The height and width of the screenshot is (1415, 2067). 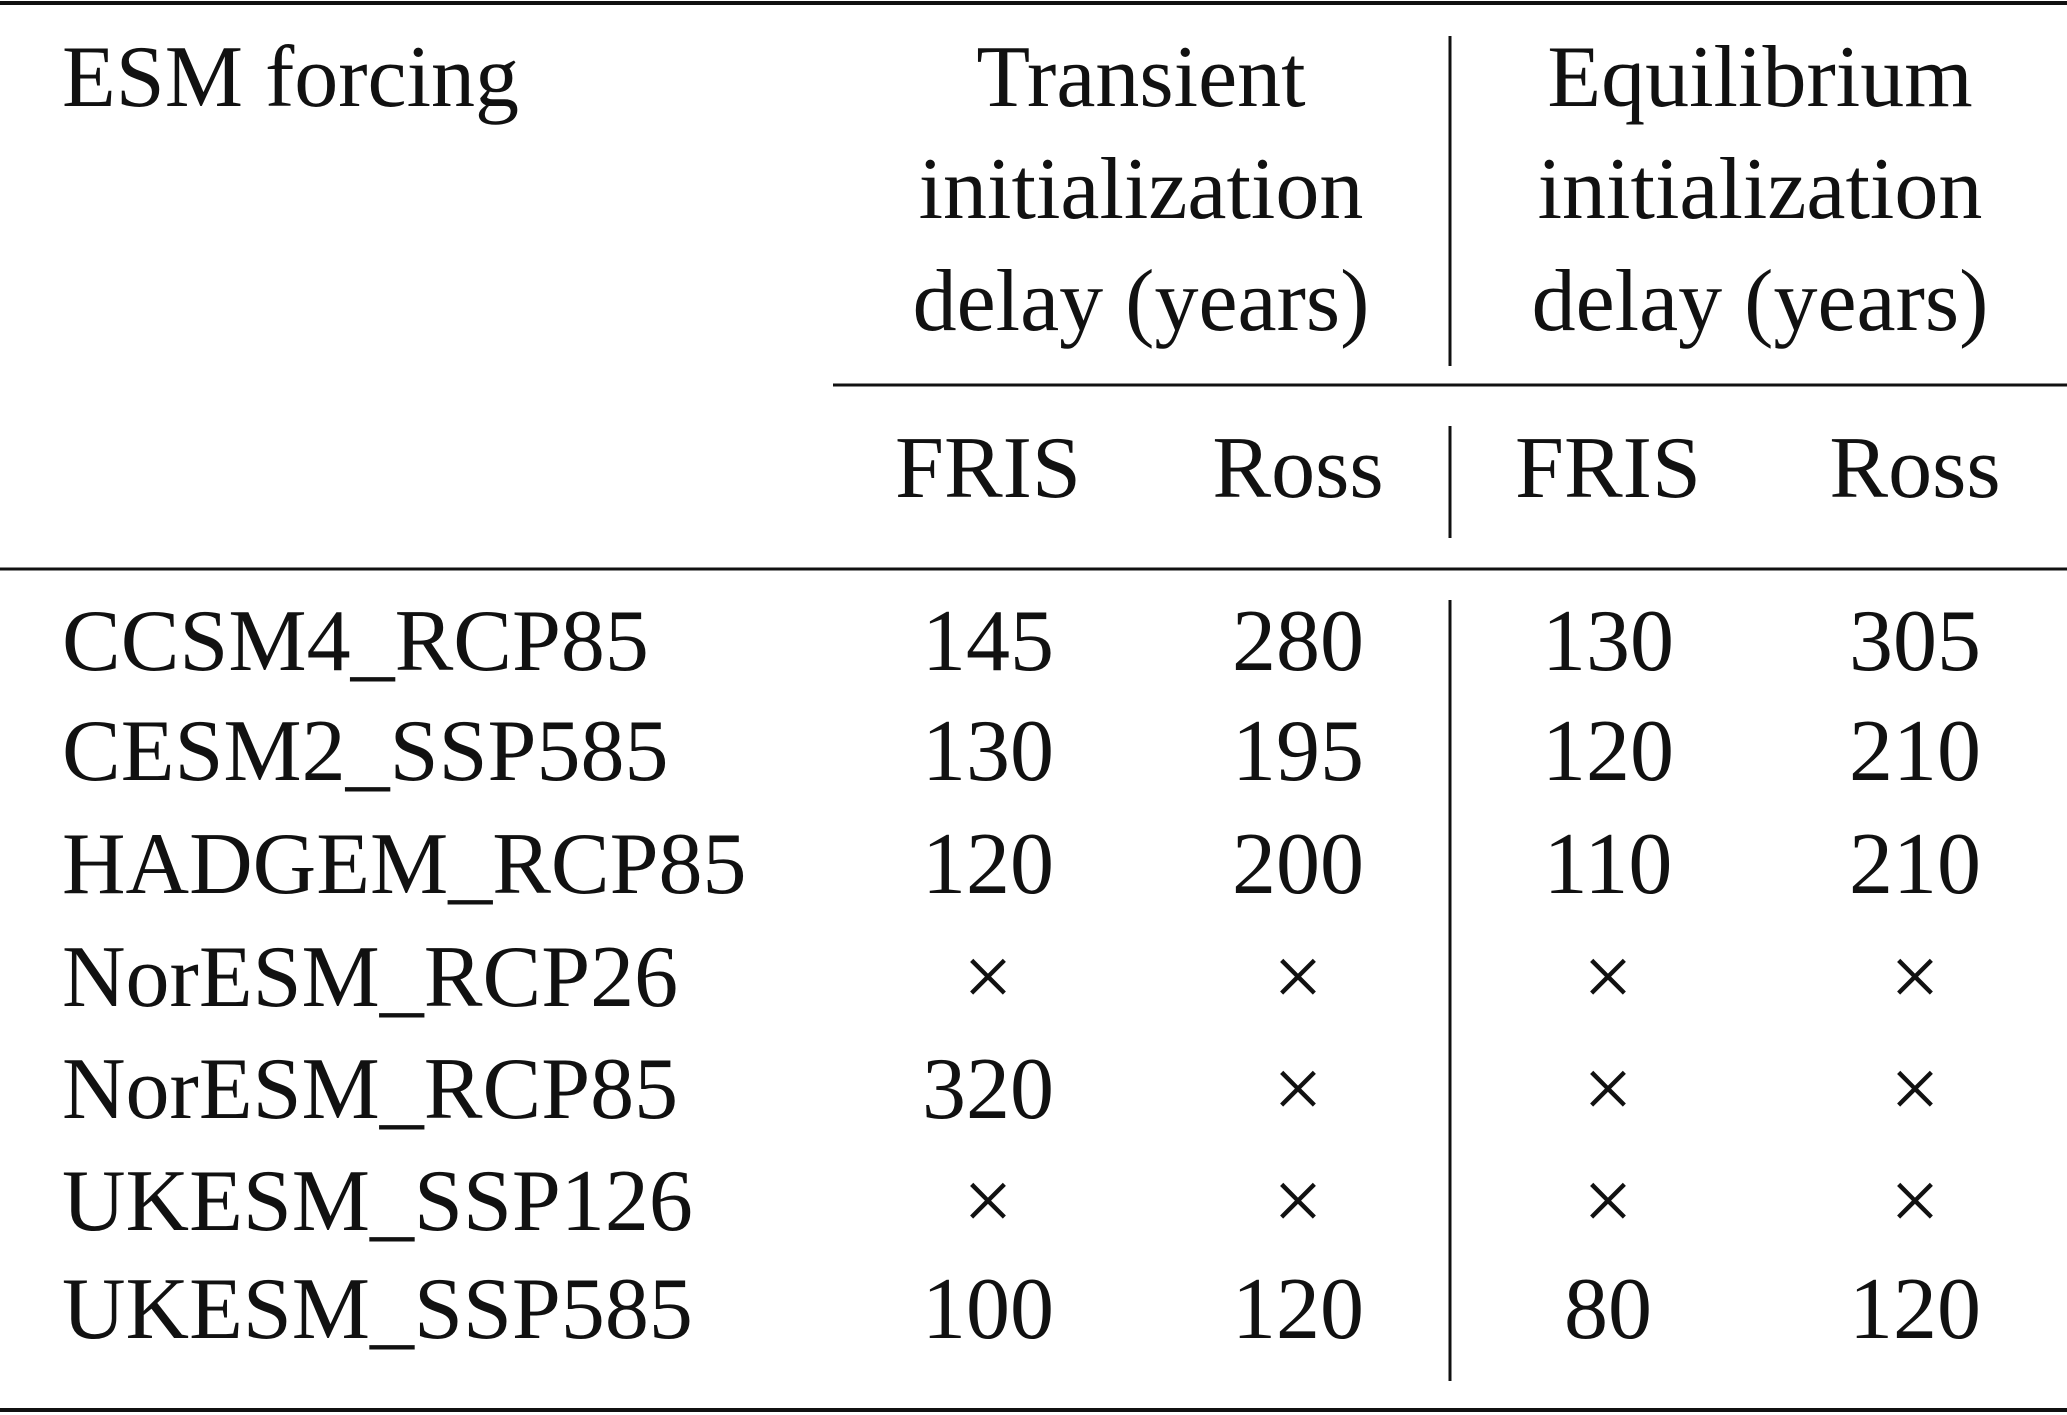 What do you see at coordinates (1915, 641) in the screenshot?
I see `cell: 305` at bounding box center [1915, 641].